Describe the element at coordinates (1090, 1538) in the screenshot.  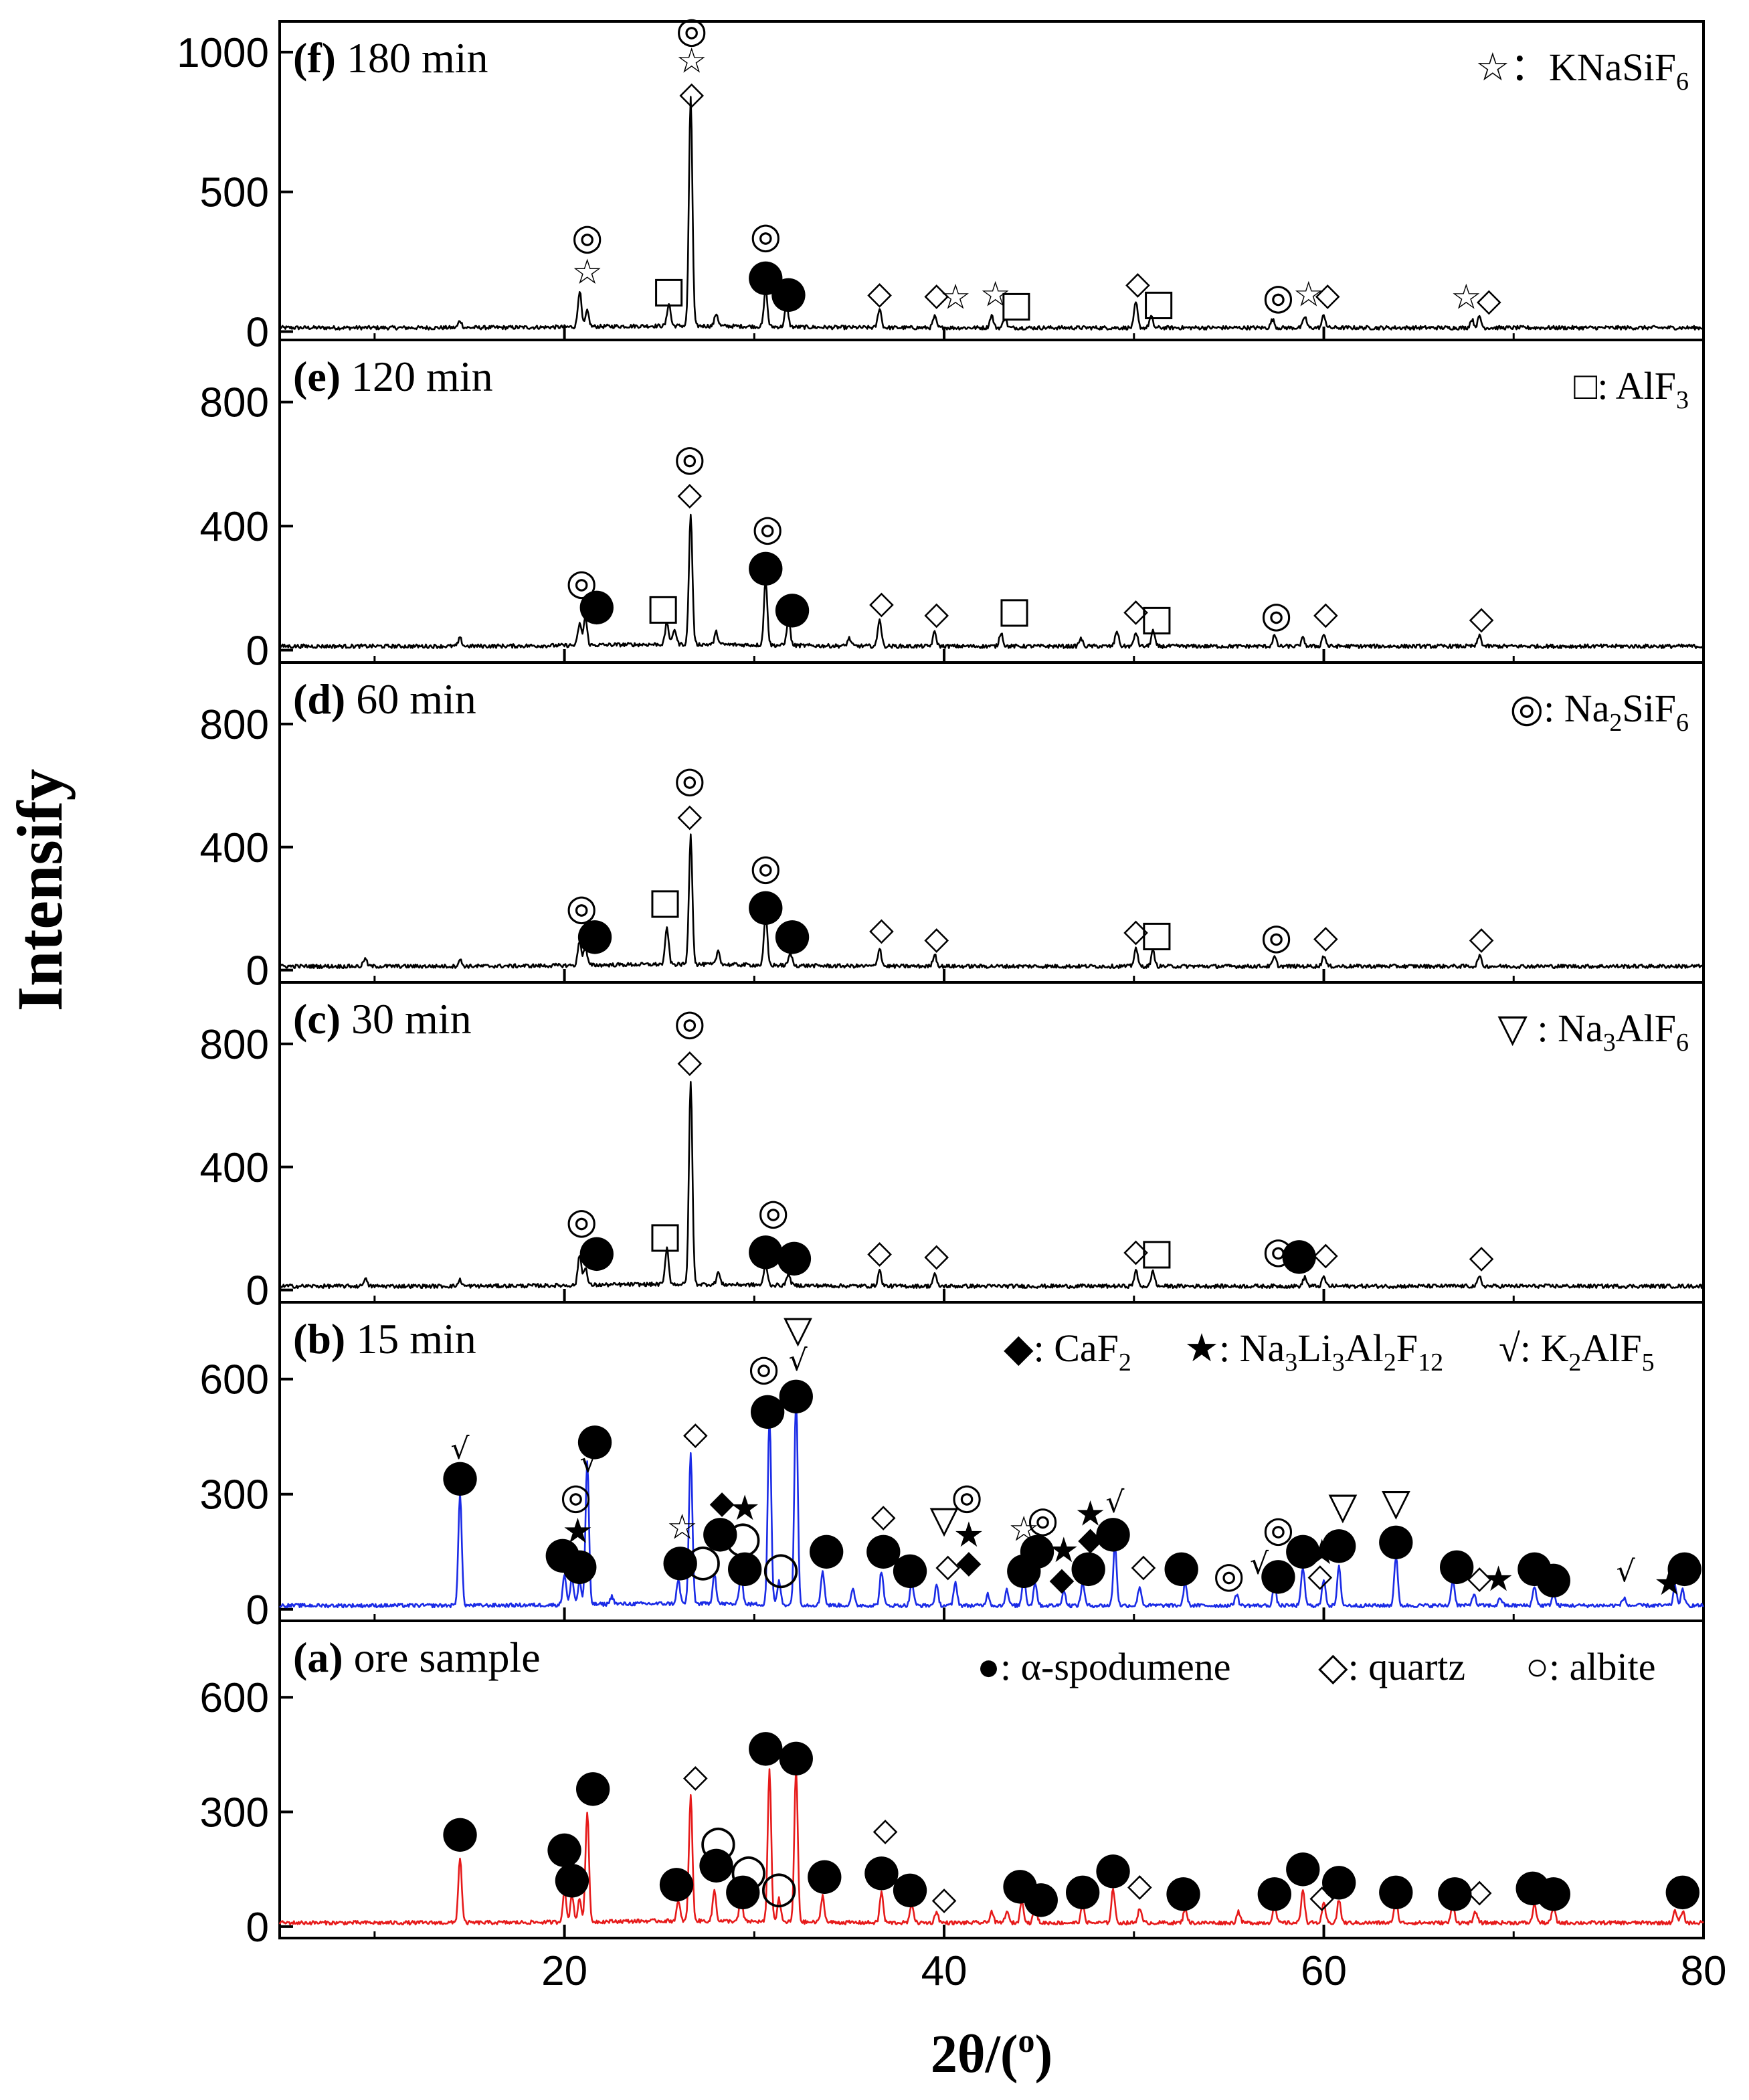
I see `diamond-filled-marker: ◆` at that location.